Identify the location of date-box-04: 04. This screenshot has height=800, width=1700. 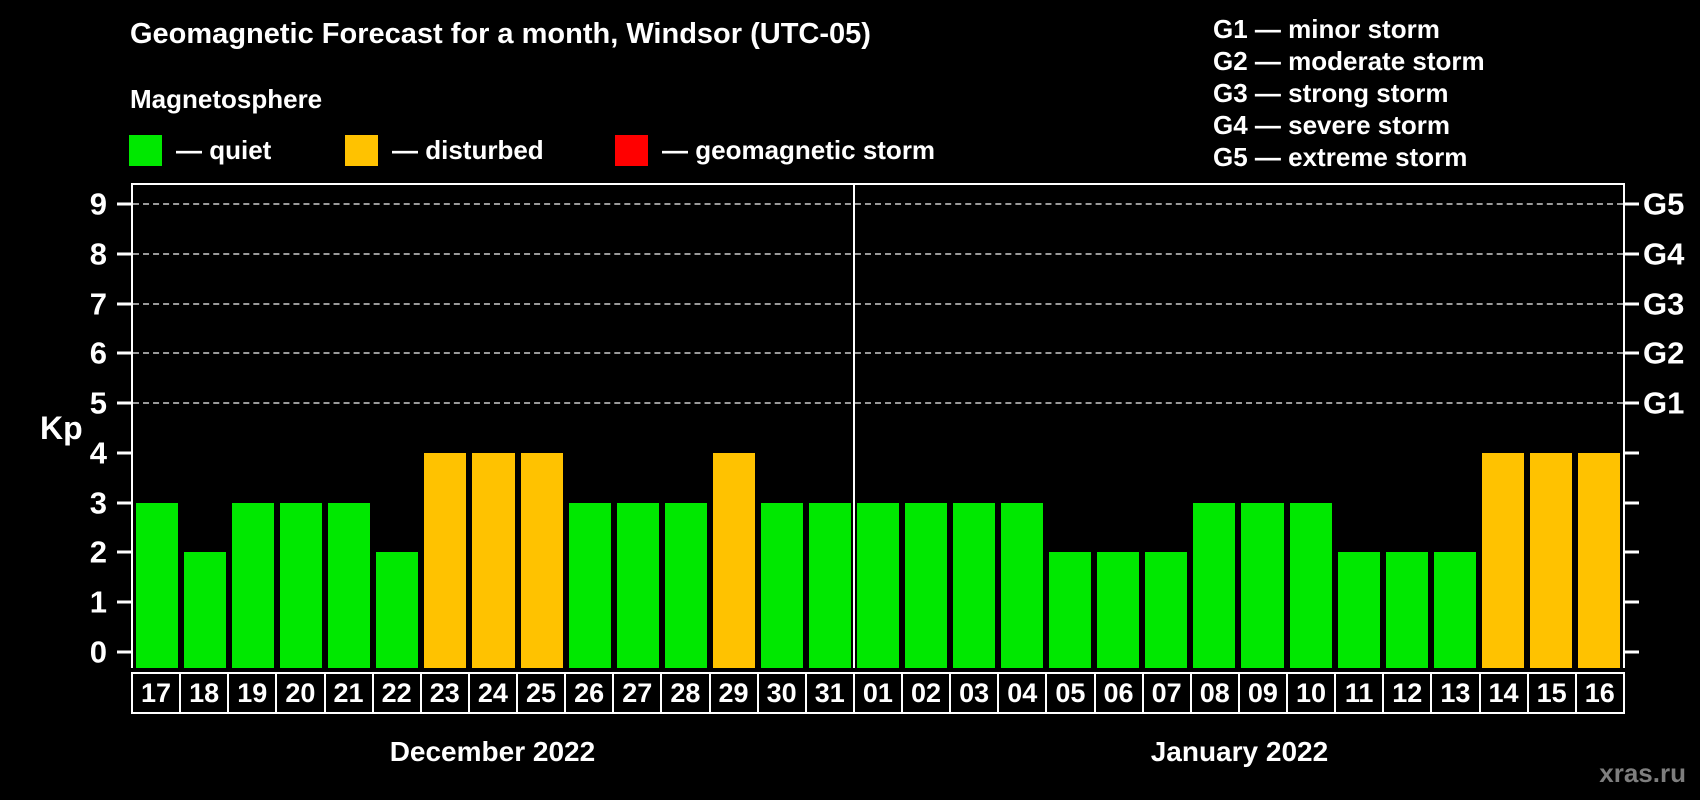
(1022, 693).